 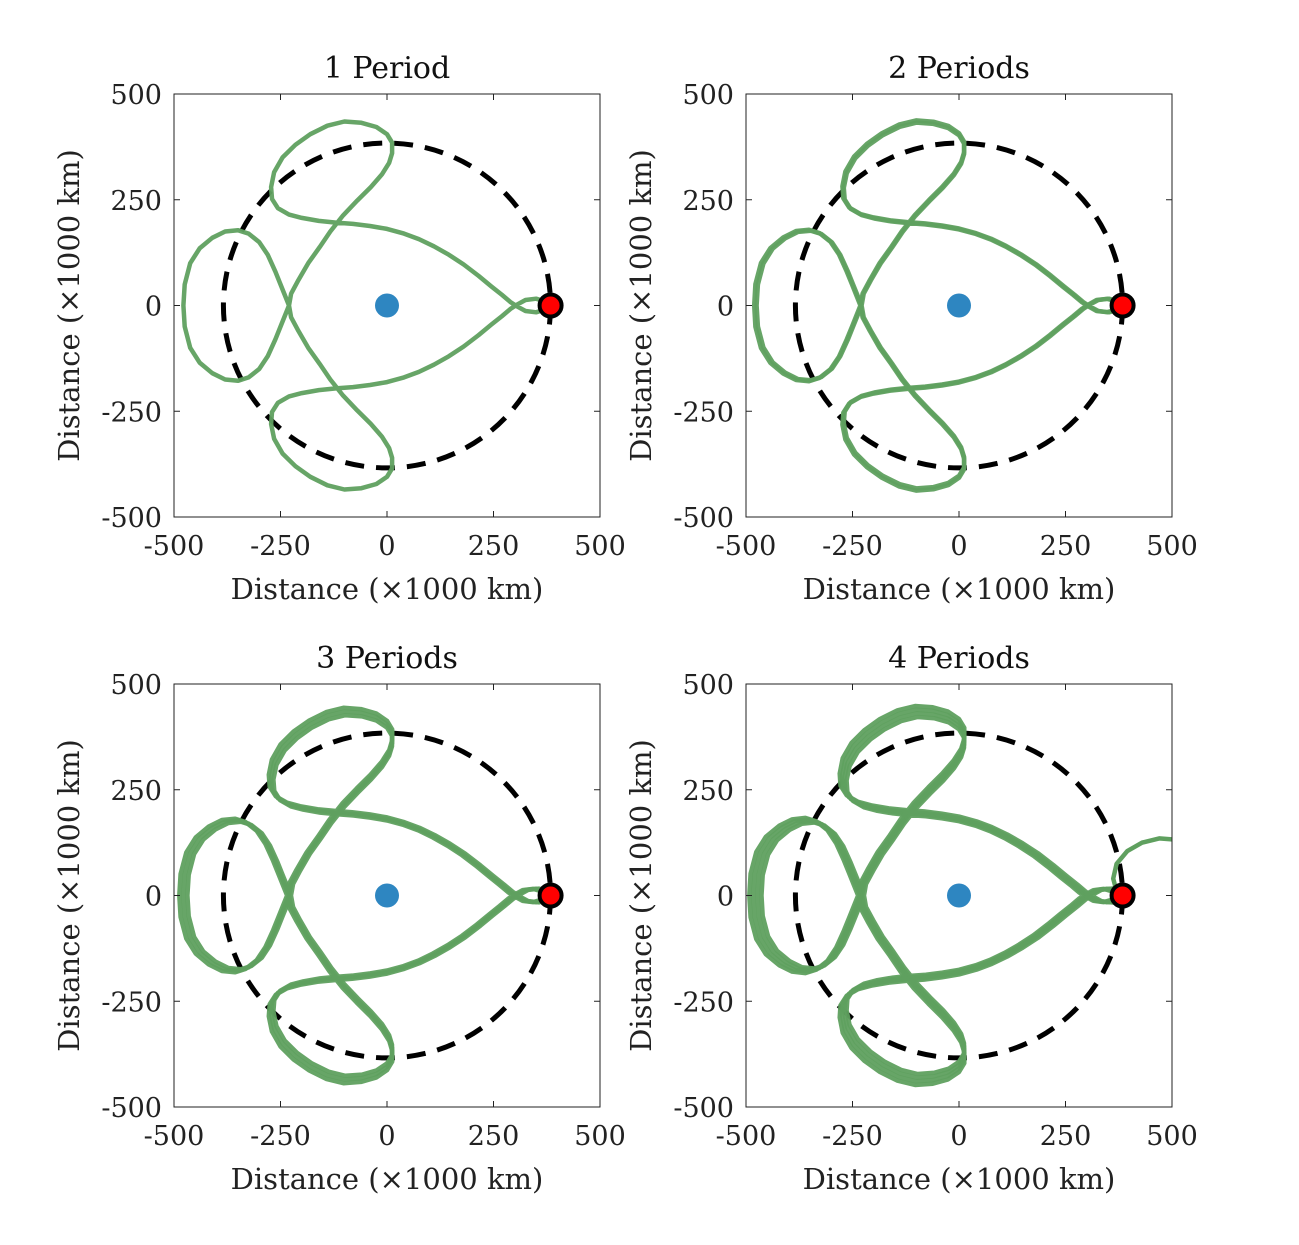 What do you see at coordinates (959, 68) in the screenshot?
I see `subplot-title: 2 Periods` at bounding box center [959, 68].